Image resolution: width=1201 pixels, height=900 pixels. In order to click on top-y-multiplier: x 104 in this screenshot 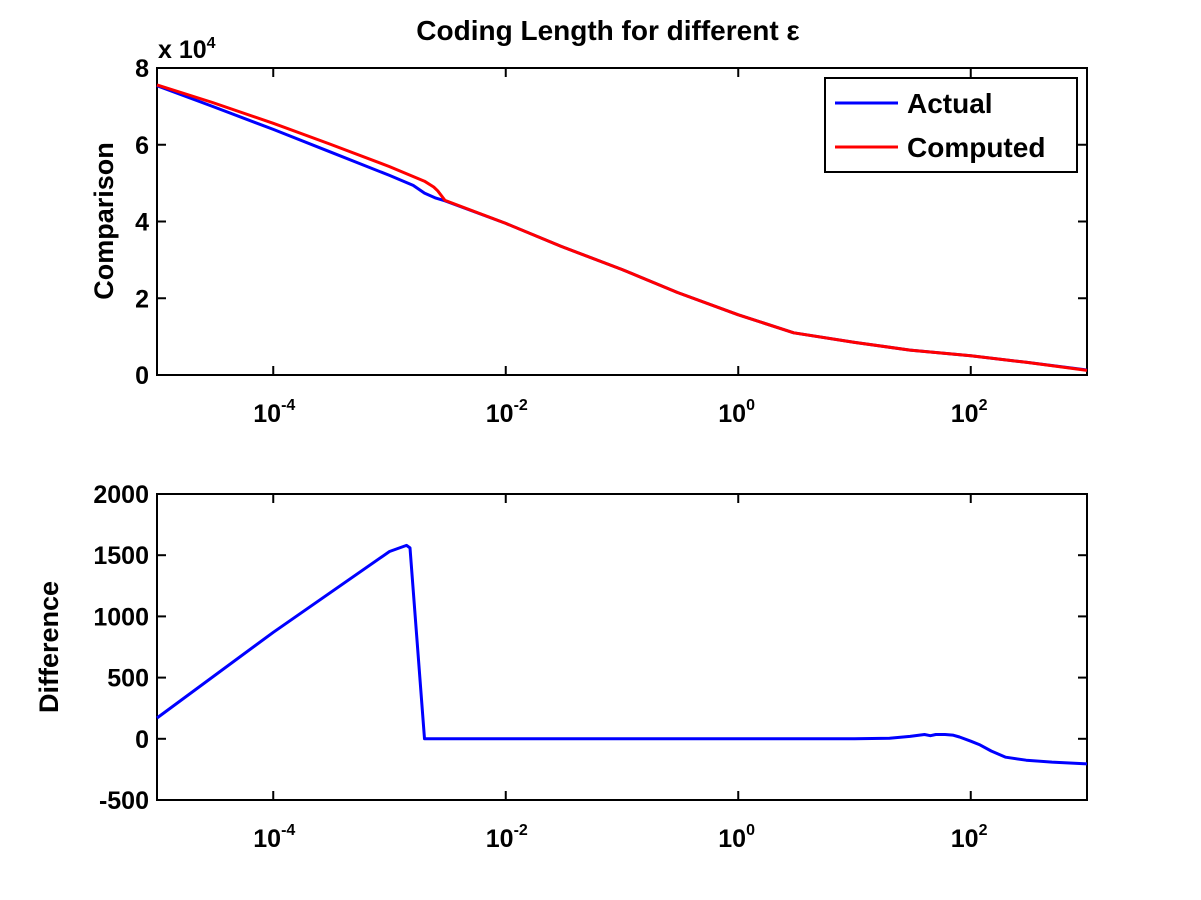, I will do `click(187, 49)`.